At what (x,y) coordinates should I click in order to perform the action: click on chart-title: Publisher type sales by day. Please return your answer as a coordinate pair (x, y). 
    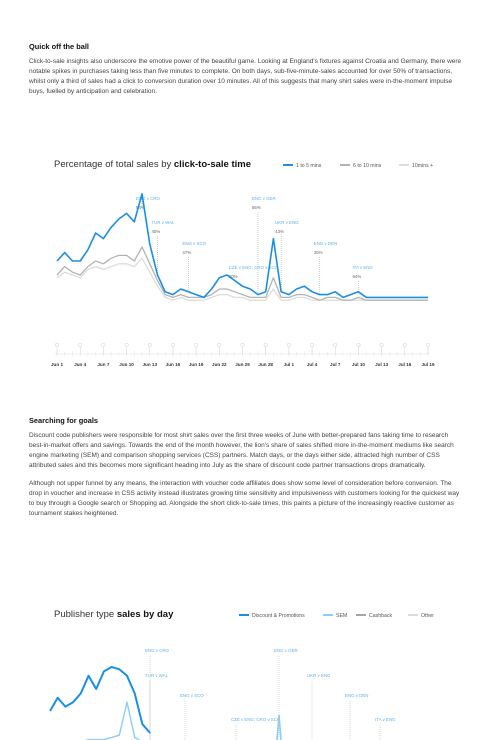
    Looking at the image, I should click on (114, 614).